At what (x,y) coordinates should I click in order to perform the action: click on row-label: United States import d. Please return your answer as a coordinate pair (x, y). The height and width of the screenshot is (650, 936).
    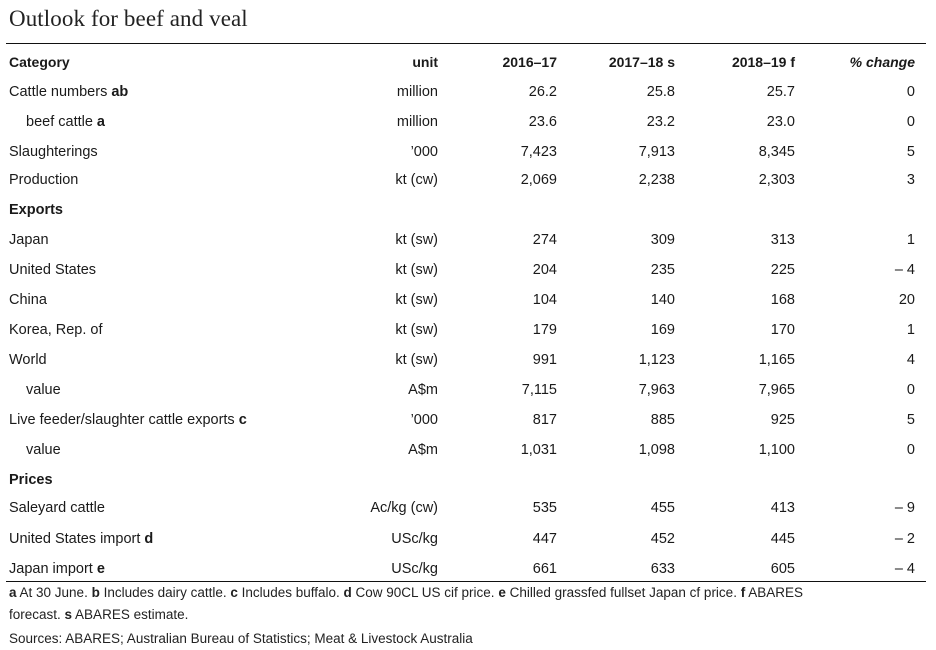
    Looking at the image, I should click on (81, 539).